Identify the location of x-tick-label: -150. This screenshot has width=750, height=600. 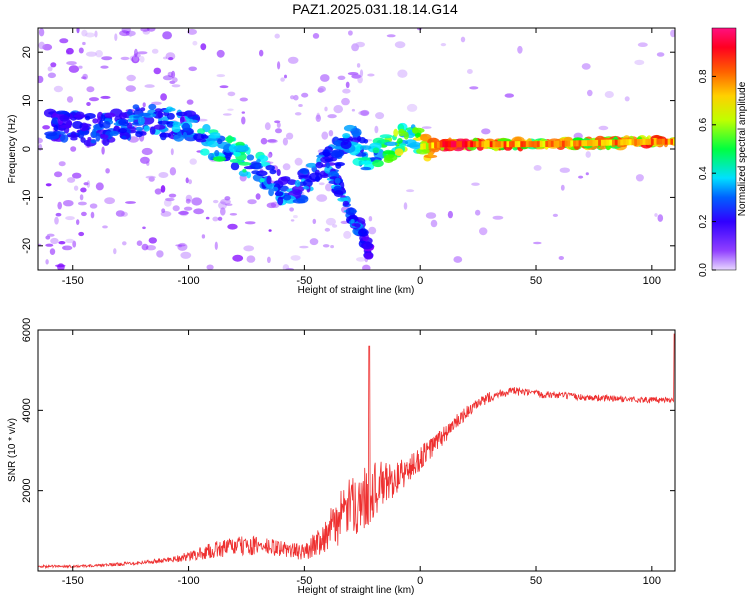
(73, 281).